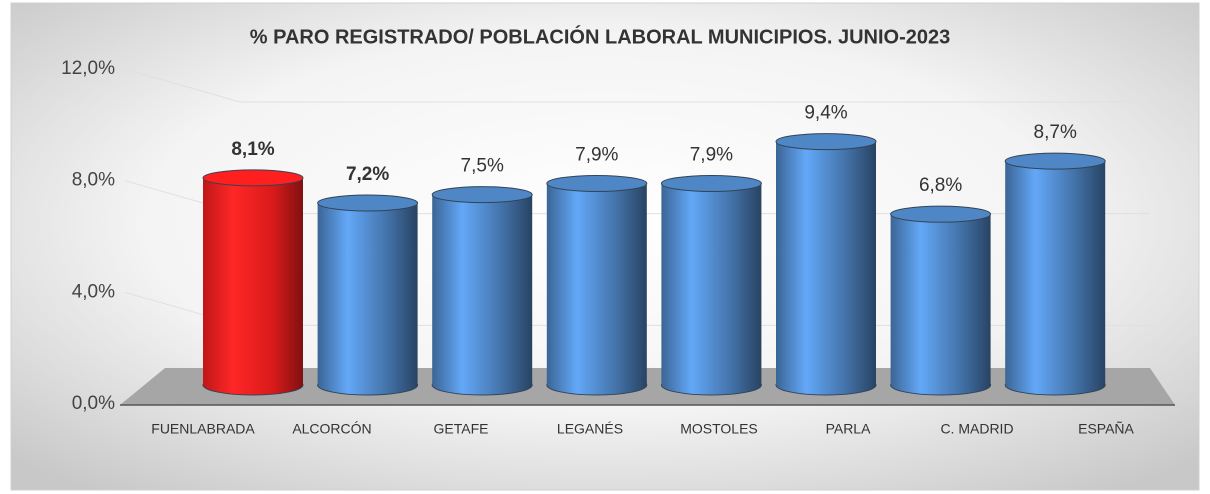 The height and width of the screenshot is (494, 1210). What do you see at coordinates (331, 429) in the screenshot?
I see `x-tick-label: ALCORCÓN` at bounding box center [331, 429].